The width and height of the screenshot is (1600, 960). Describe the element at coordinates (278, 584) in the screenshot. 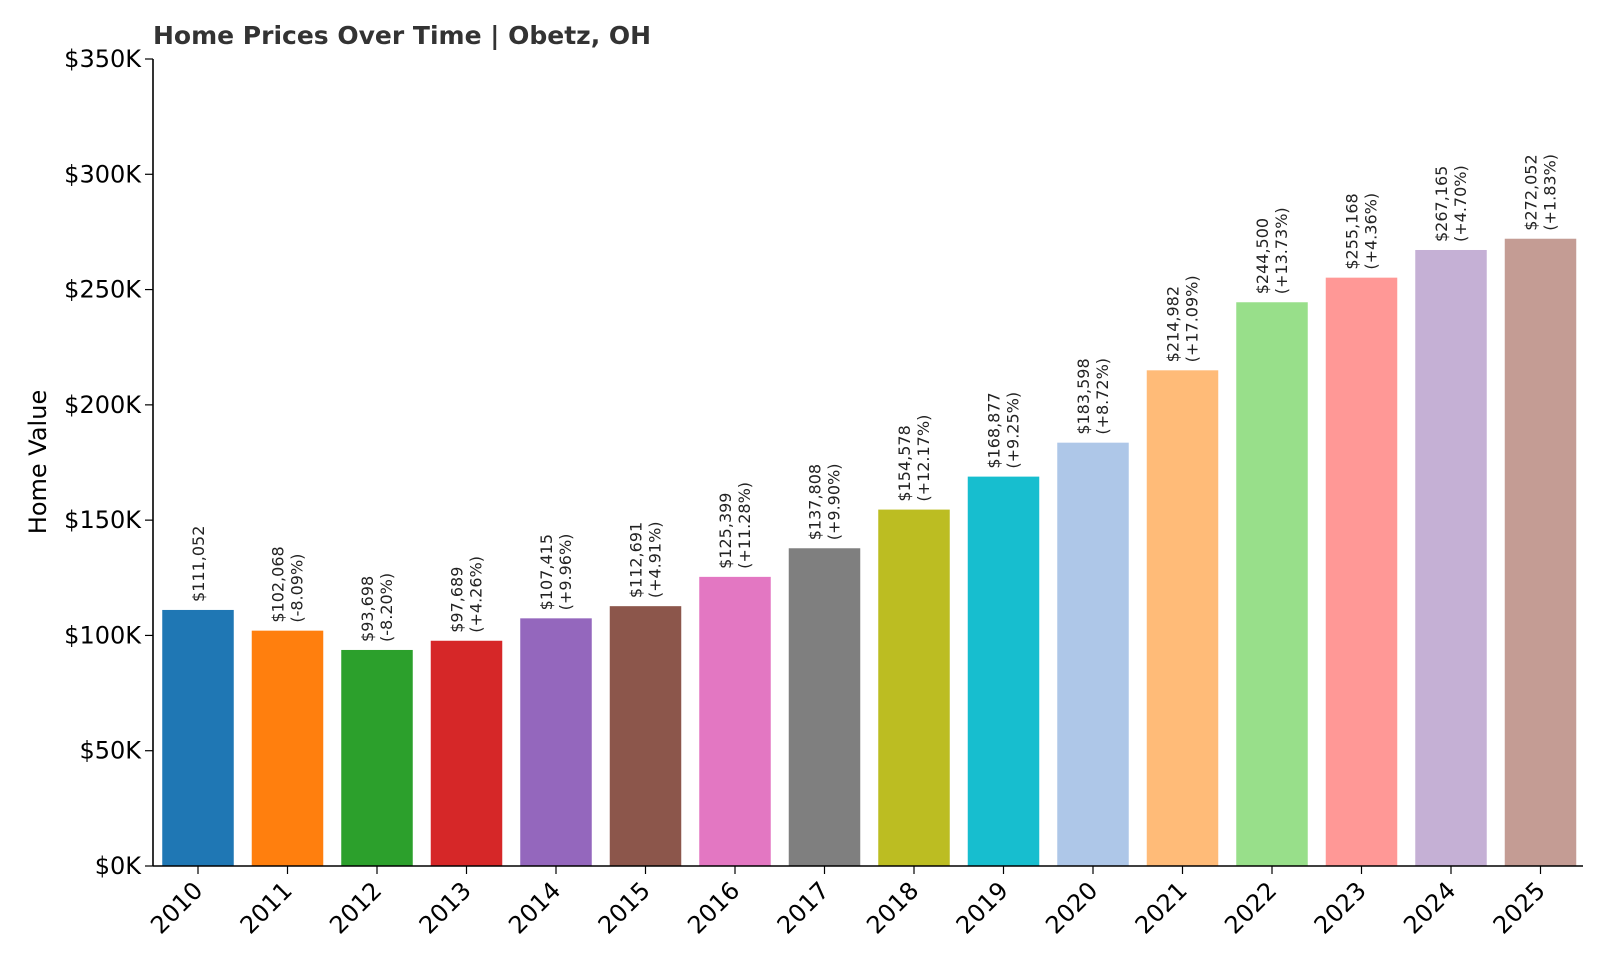

I see `bar-value-label: $102,068` at that location.